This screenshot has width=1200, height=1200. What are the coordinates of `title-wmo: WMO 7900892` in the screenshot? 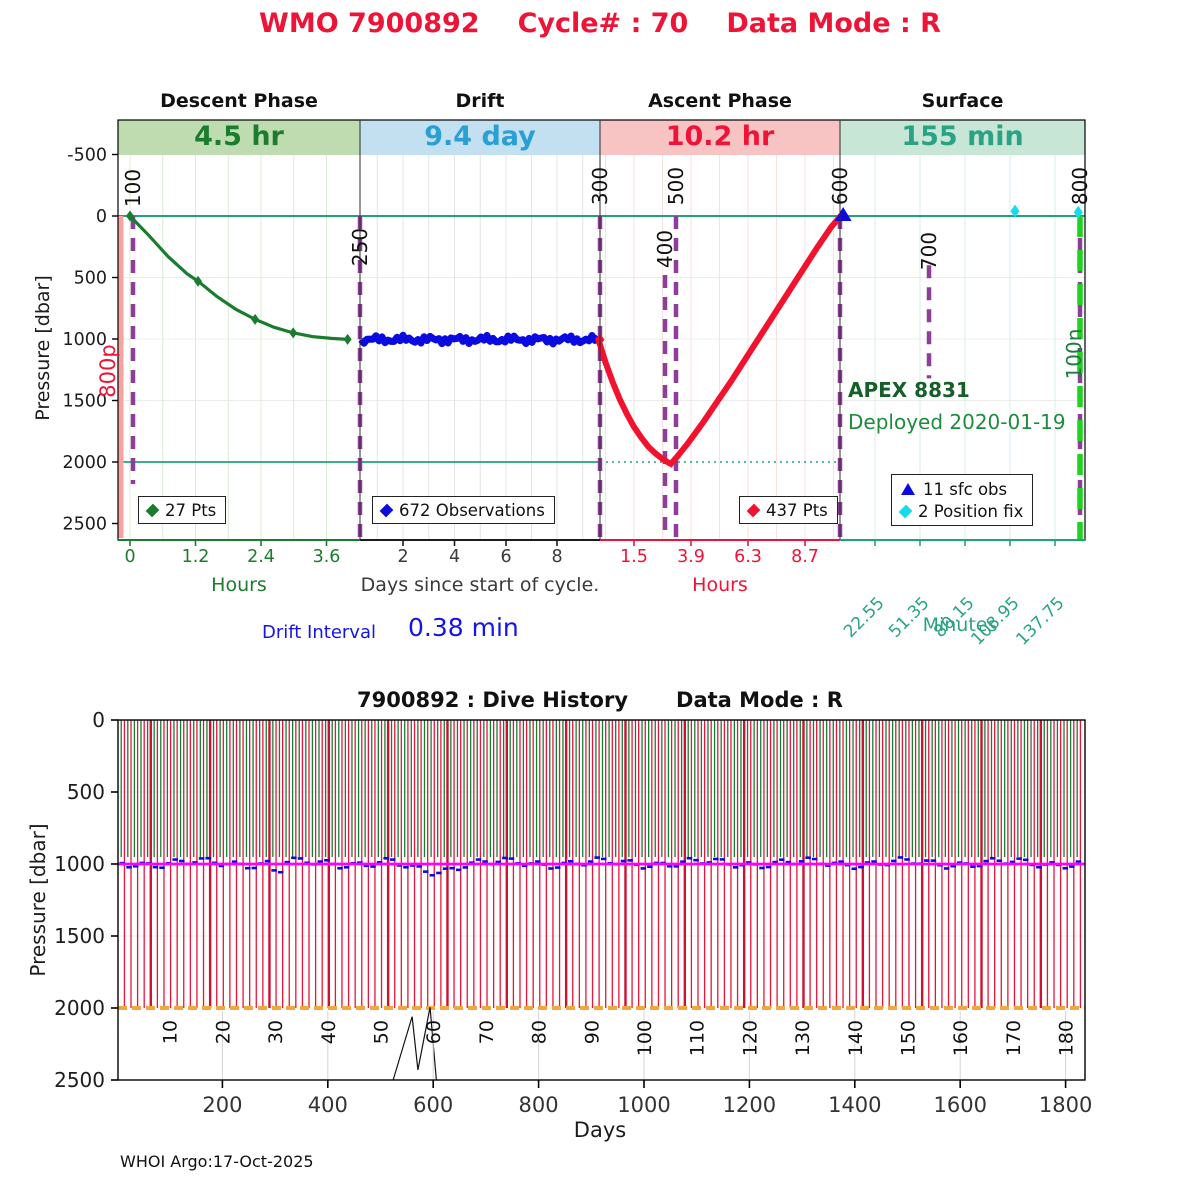 It's located at (369, 23).